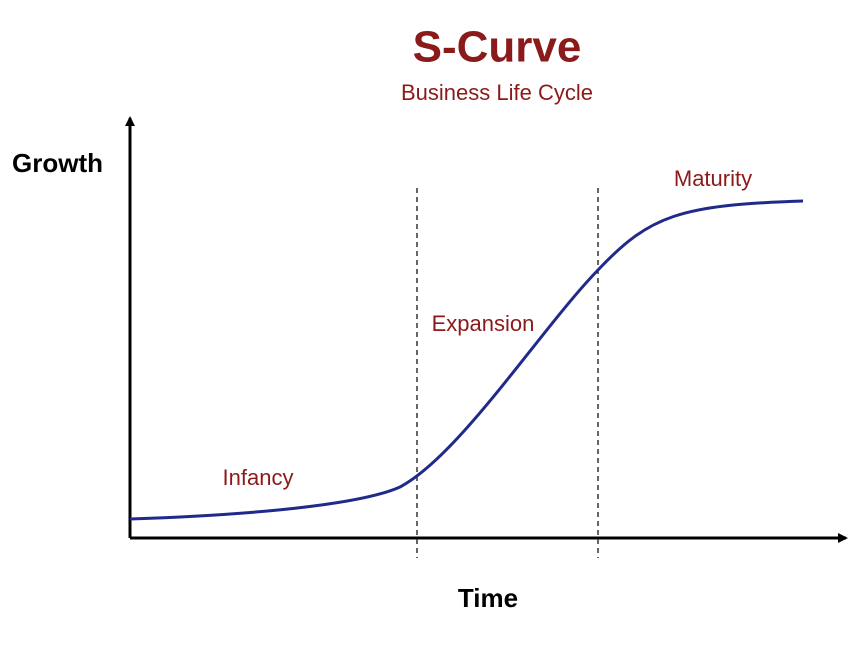 This screenshot has height=645, width=864. I want to click on y-axis-label: Growth, so click(57, 163).